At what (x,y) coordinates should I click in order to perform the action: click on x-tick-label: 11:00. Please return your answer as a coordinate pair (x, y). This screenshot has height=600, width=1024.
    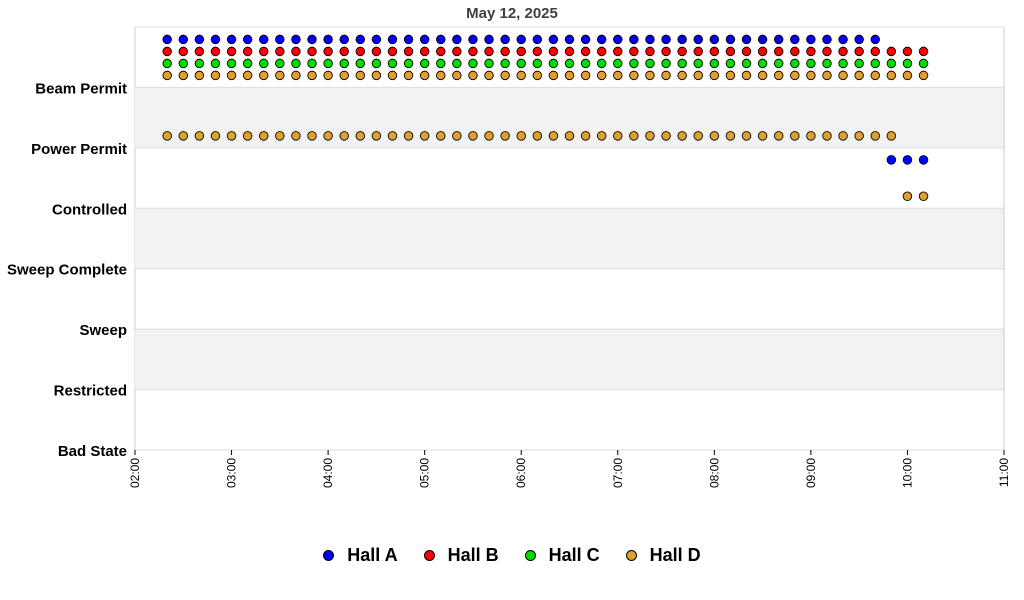
    Looking at the image, I should click on (1004, 472).